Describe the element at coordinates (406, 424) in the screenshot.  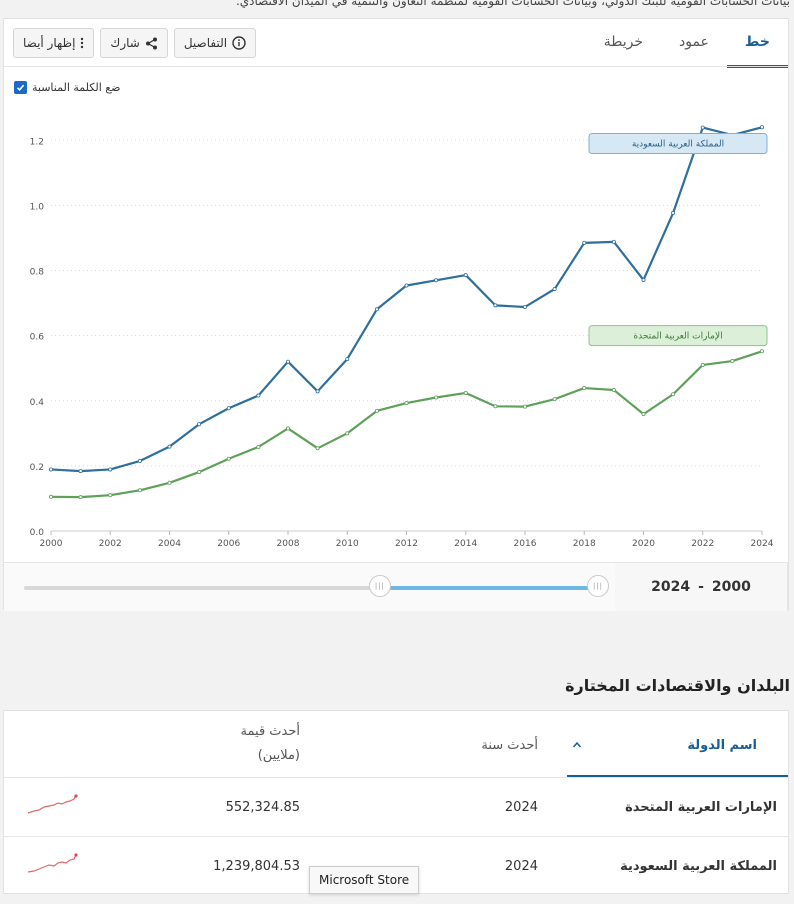
I see `series-line` at that location.